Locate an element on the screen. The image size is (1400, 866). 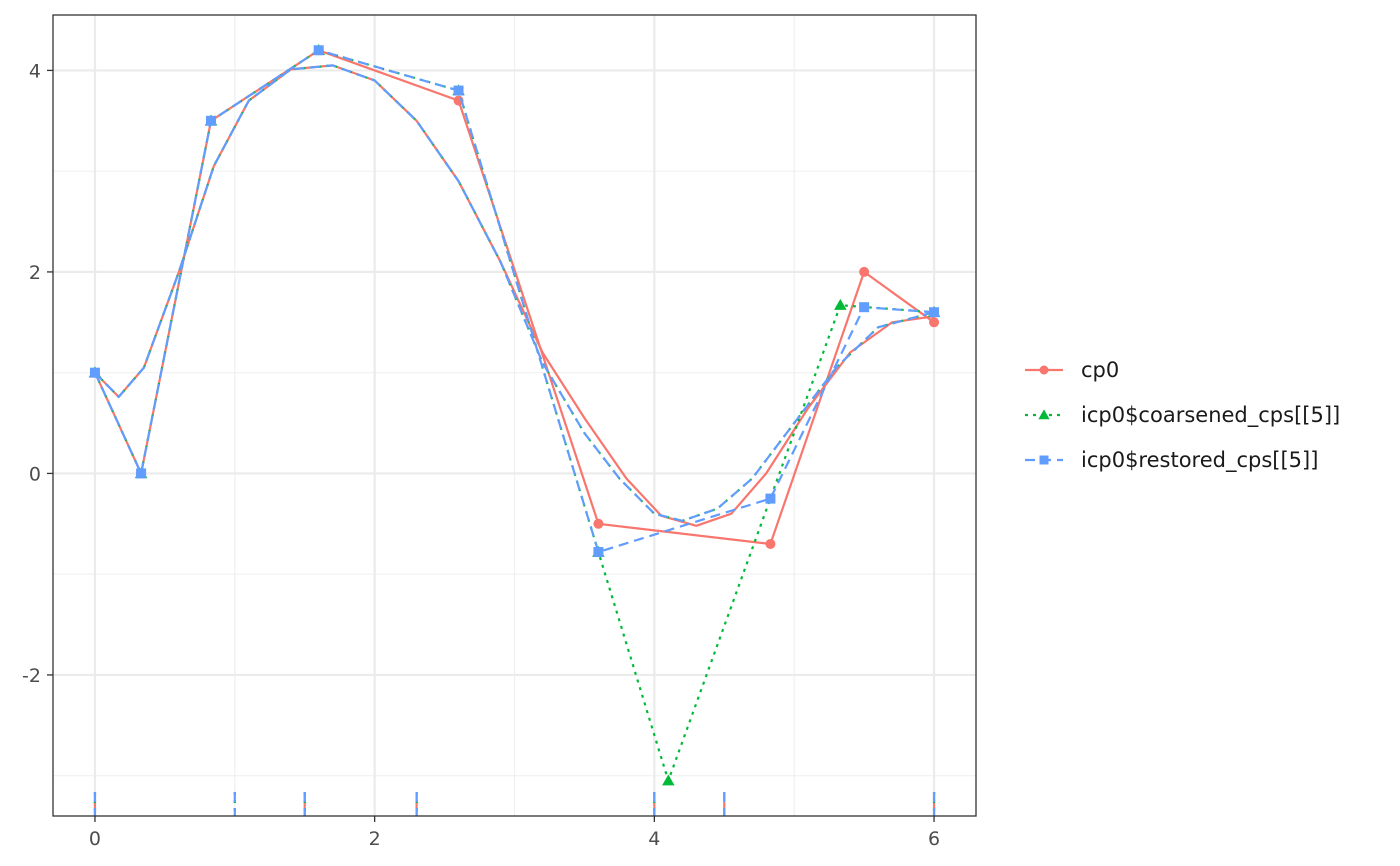
knot-rug is located at coordinates (514, 804).